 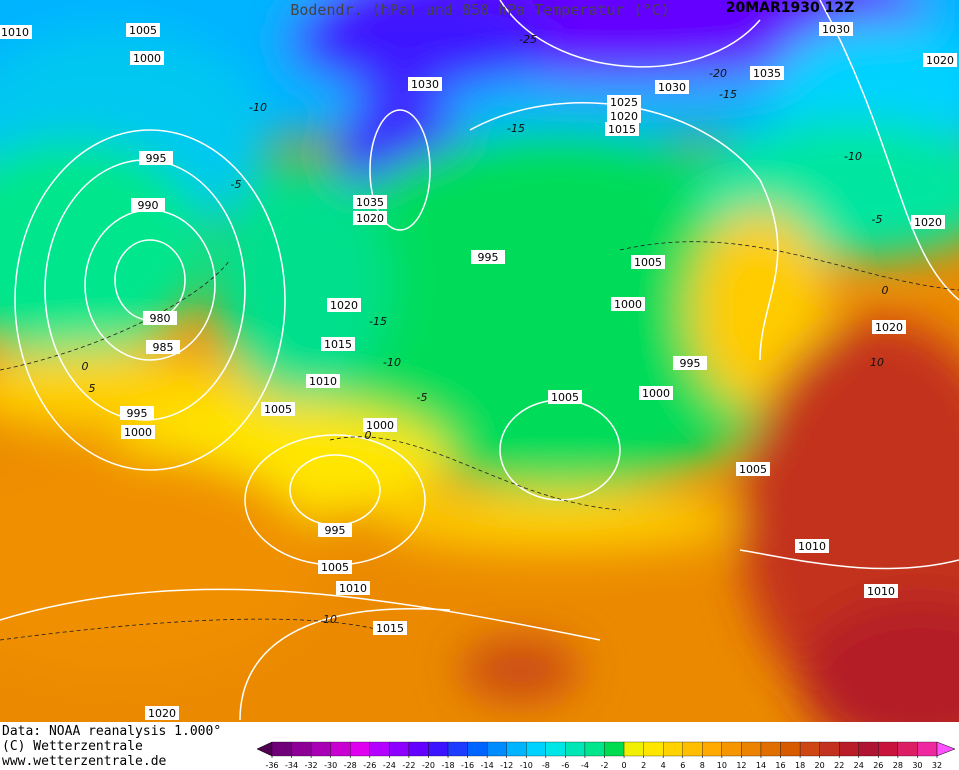 I want to click on colorbar-tick-label: -28, so click(x=350, y=765).